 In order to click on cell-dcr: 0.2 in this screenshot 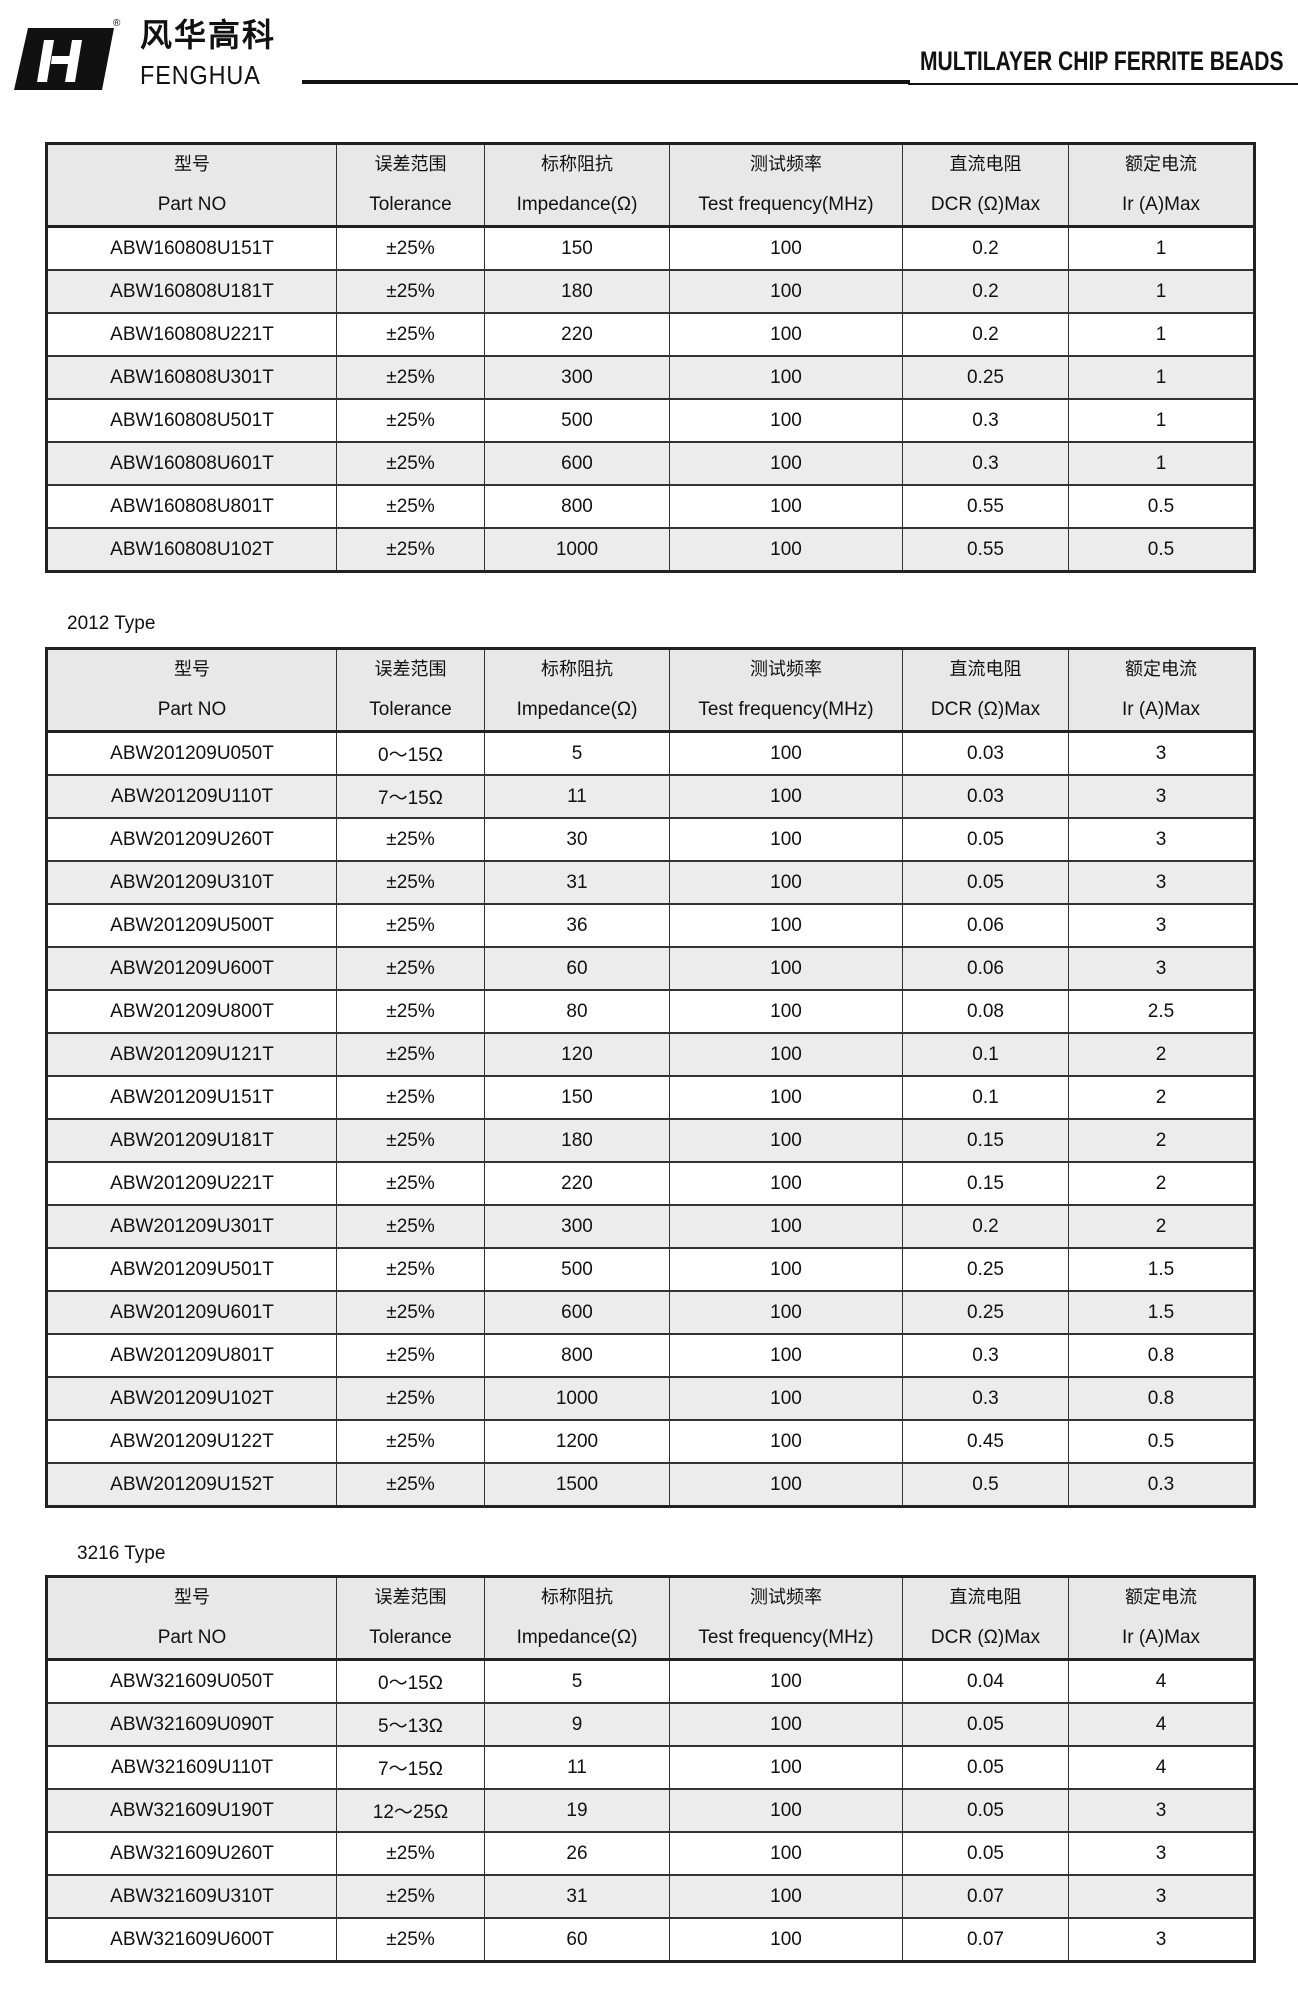, I will do `click(985, 1226)`.